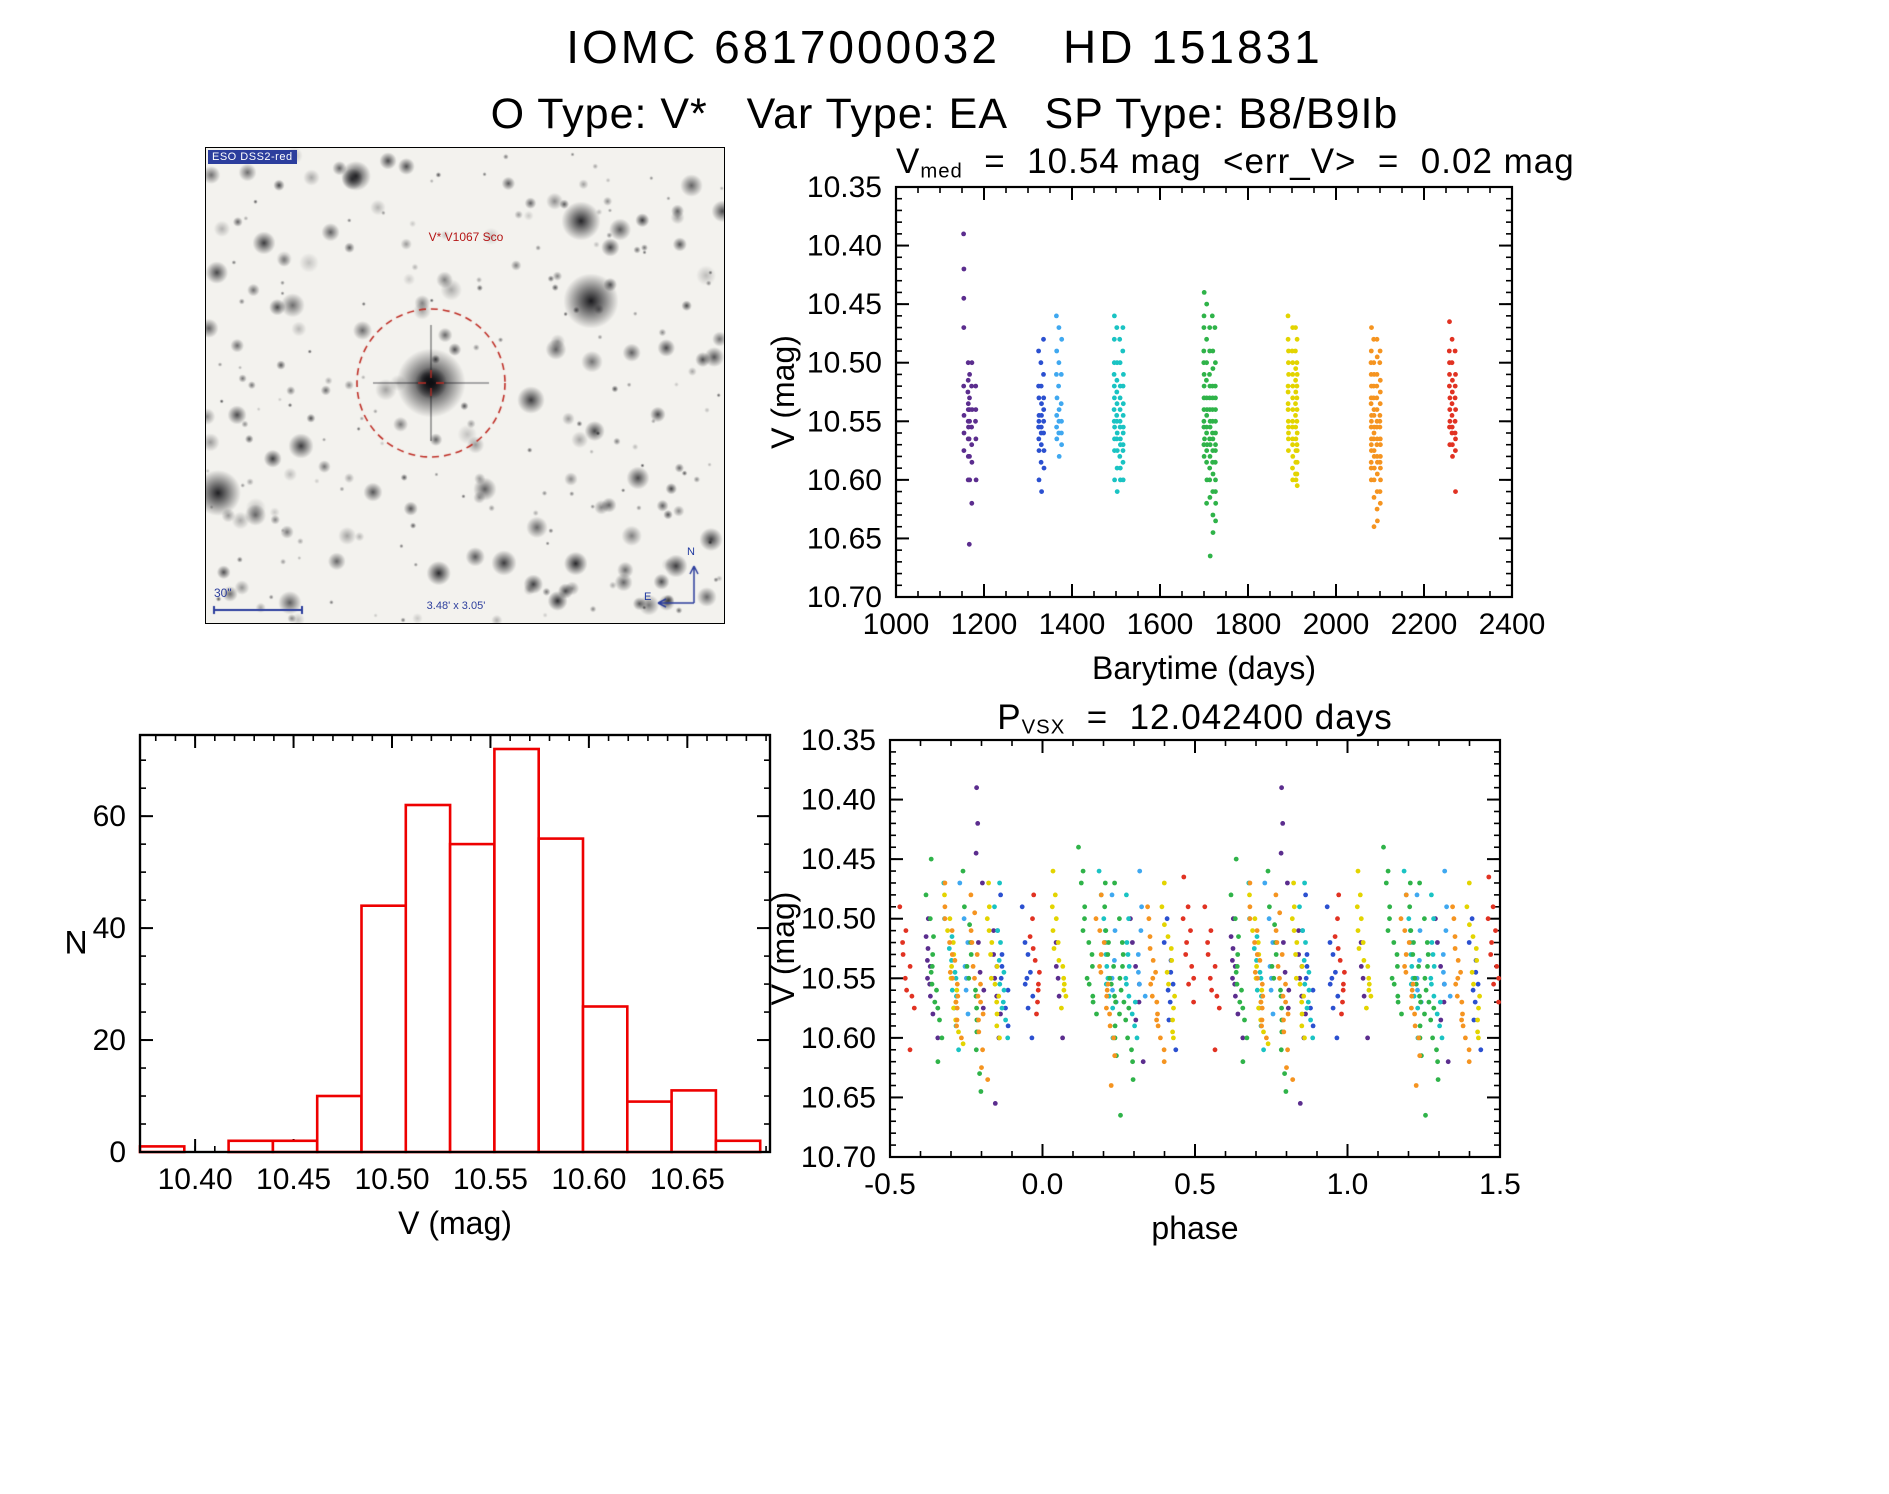  I want to click on compass-east-label: E, so click(648, 597).